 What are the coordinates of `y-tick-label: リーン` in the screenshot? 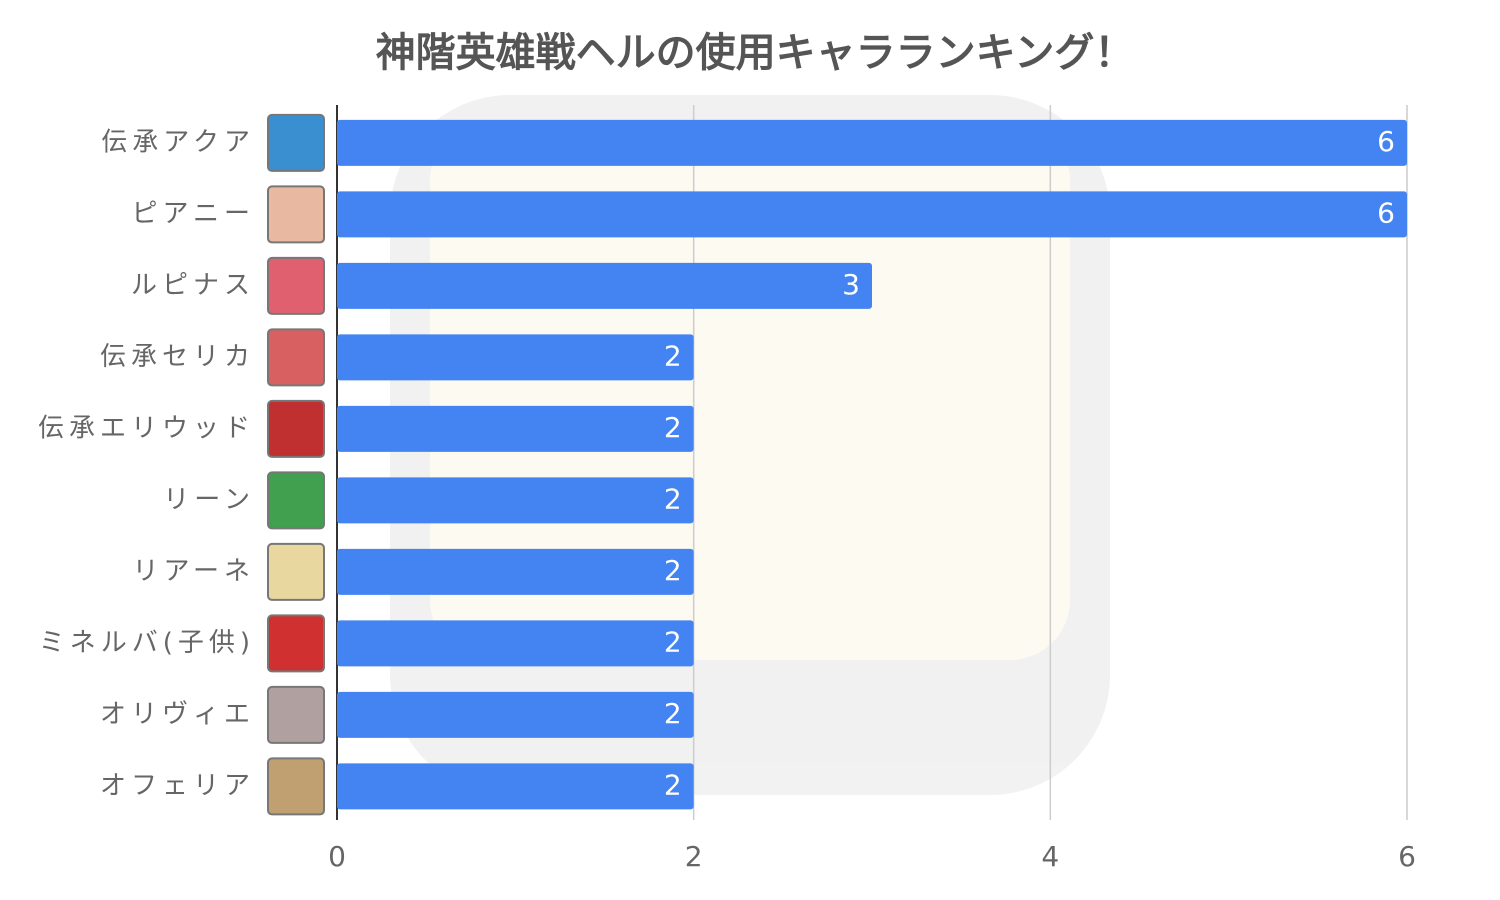 It's located at (209, 500).